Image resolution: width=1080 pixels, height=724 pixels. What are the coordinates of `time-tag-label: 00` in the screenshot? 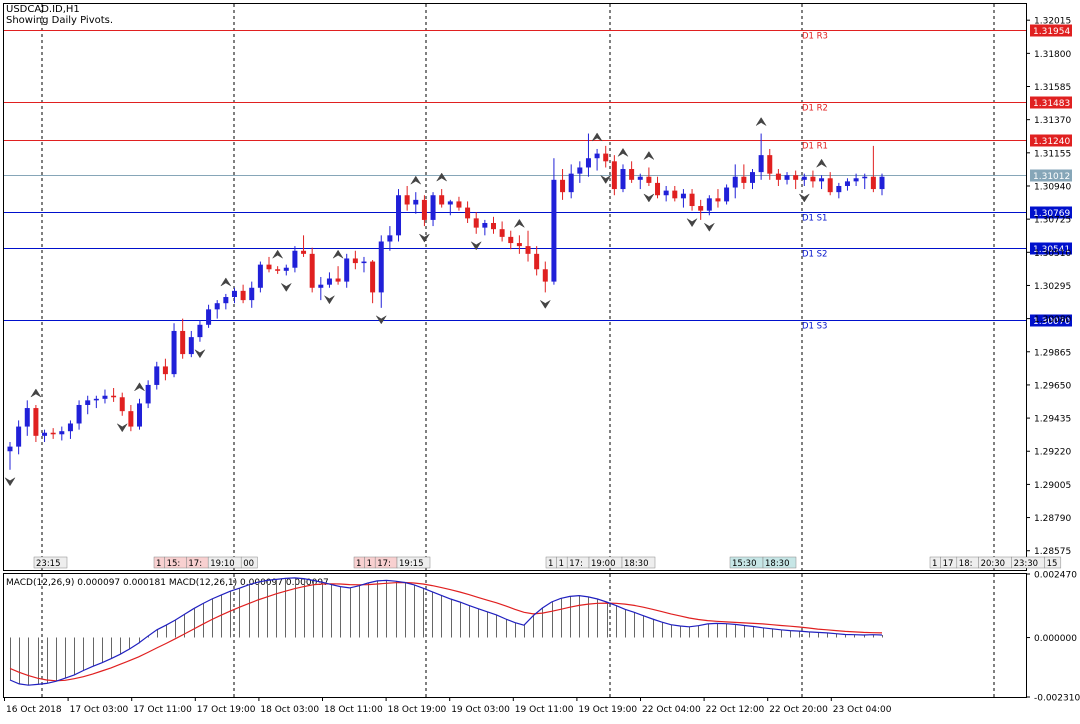 It's located at (248, 564).